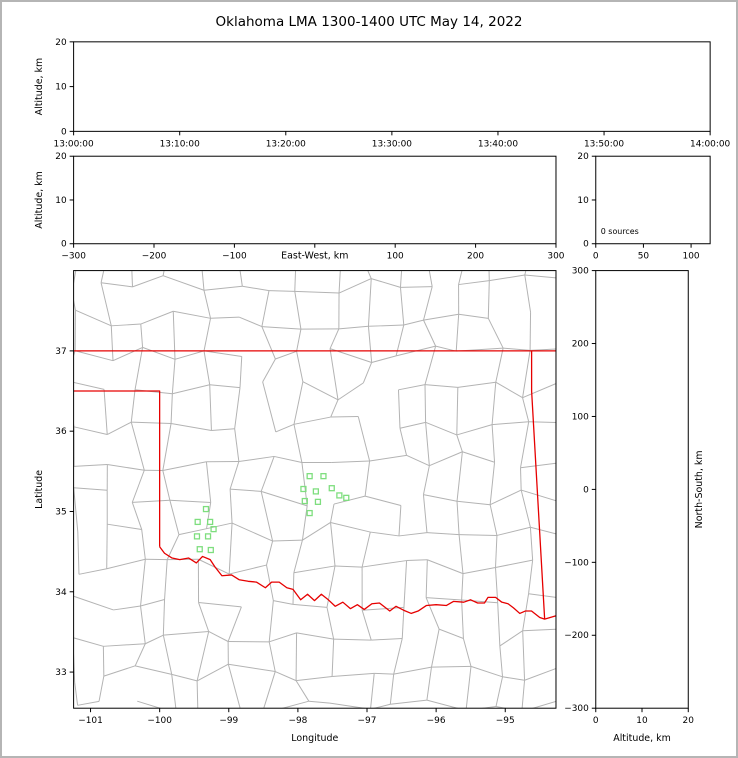 This screenshot has width=738, height=758. I want to click on tick-label: 36, so click(61, 432).